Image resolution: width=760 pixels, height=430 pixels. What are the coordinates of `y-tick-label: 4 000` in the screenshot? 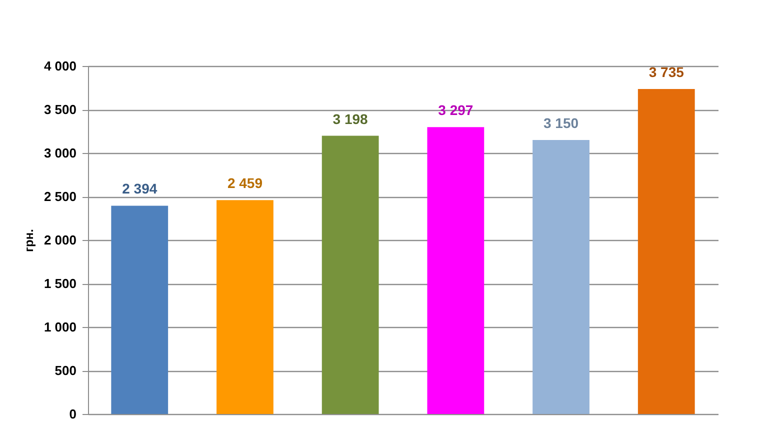 It's located at (60, 66).